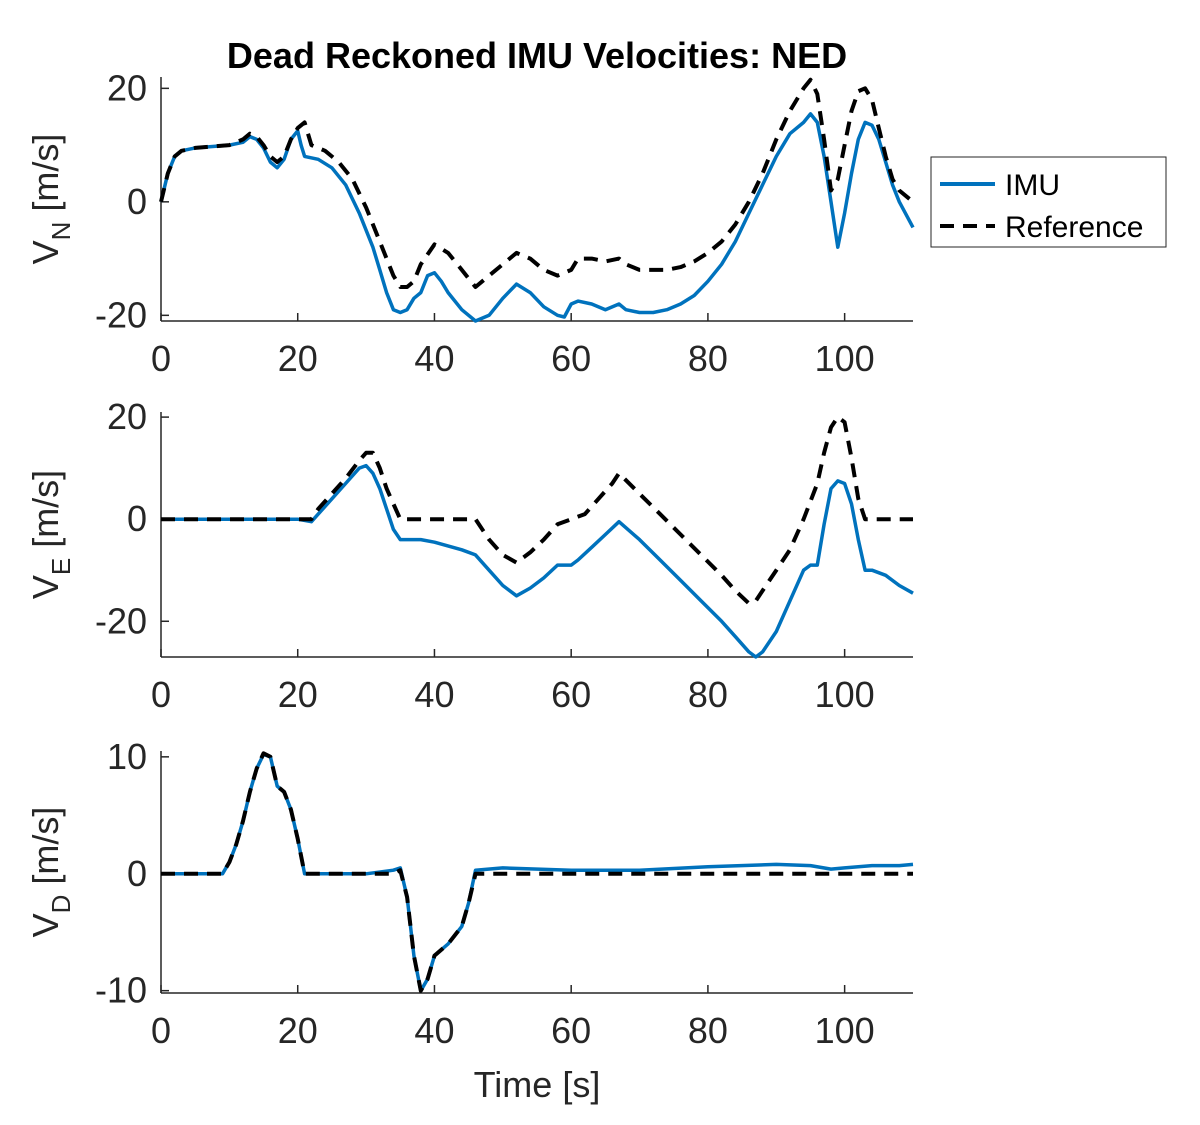 This screenshot has width=1200, height=1125. Describe the element at coordinates (61, 231) in the screenshot. I see `y-axis-label-subscript: N` at that location.